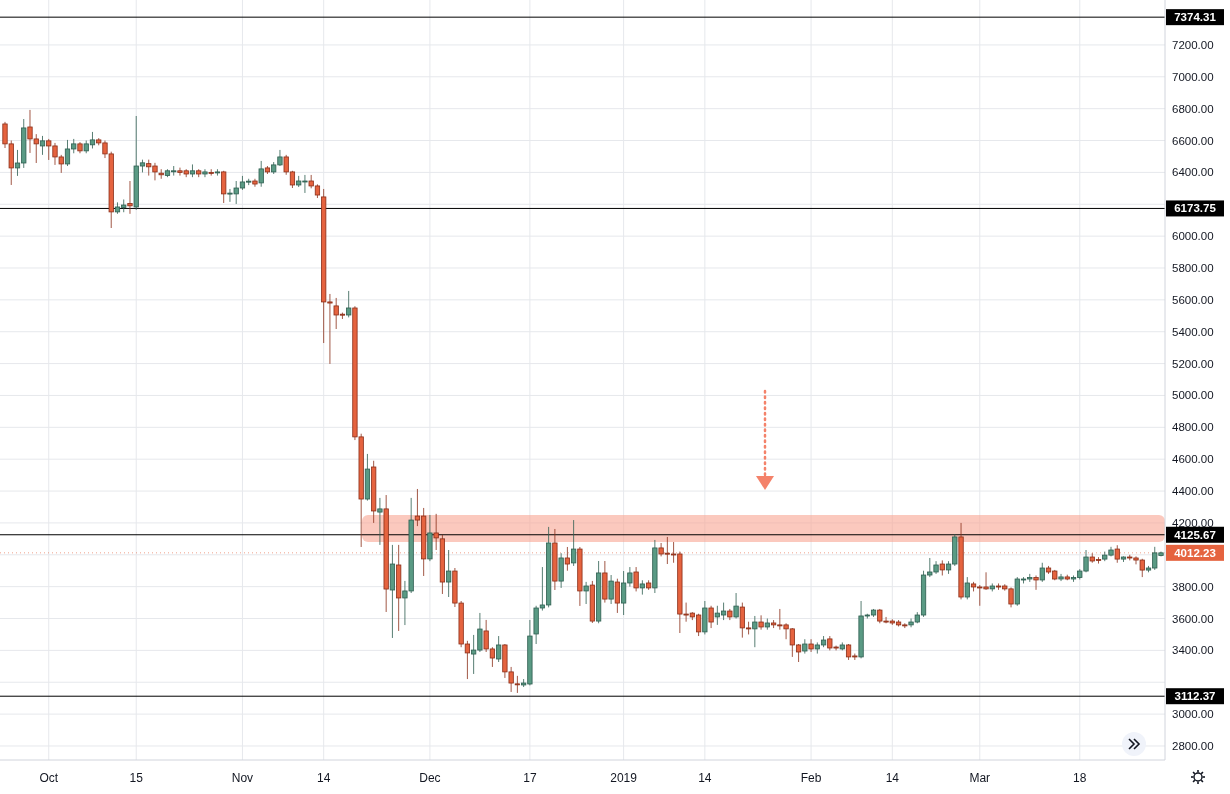 The image size is (1230, 794). Describe the element at coordinates (1193, 459) in the screenshot. I see `y-tick-label: 4600.00` at that location.